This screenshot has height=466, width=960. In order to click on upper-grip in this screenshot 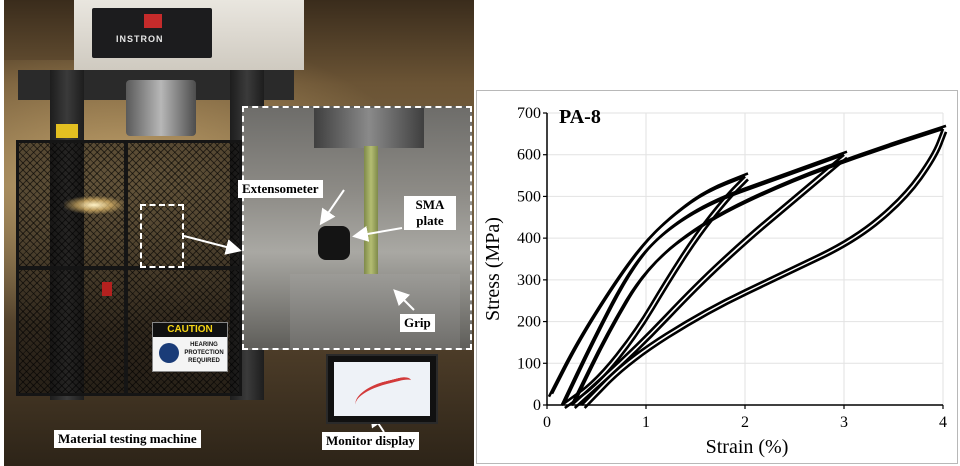, I will do `click(369, 128)`.